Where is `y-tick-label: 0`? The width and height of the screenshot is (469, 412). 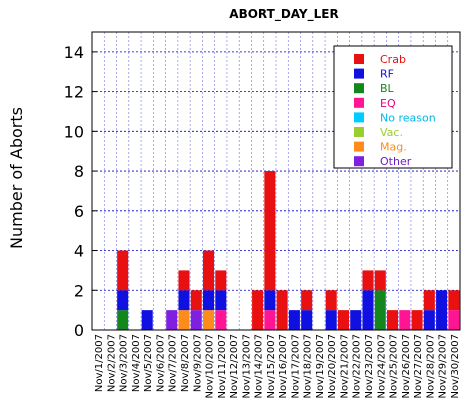
y-tick-label: 0 is located at coordinates (79, 330).